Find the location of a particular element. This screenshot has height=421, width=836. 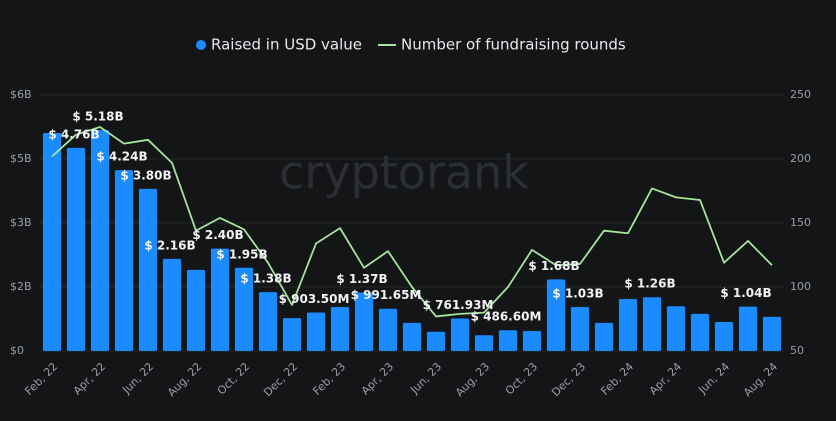

y-tick-label: $0 is located at coordinates (17, 350).